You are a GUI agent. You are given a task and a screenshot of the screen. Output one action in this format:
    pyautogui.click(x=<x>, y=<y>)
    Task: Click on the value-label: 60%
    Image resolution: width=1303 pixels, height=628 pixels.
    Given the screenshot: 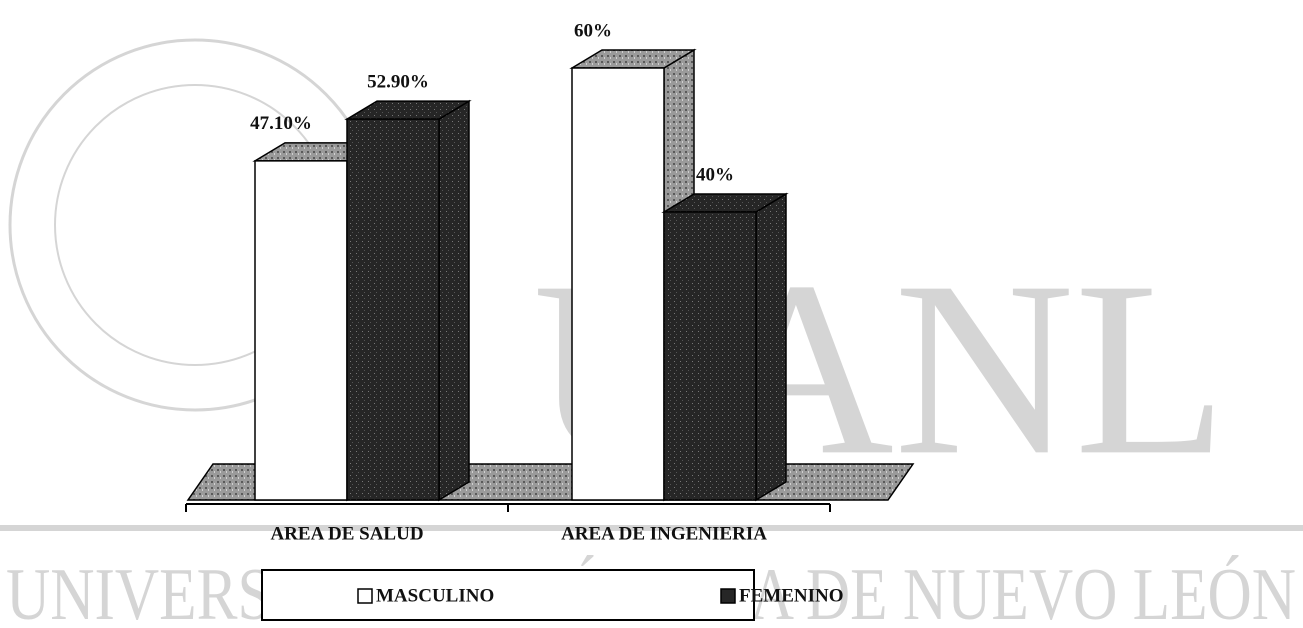 What is the action you would take?
    pyautogui.click(x=593, y=30)
    